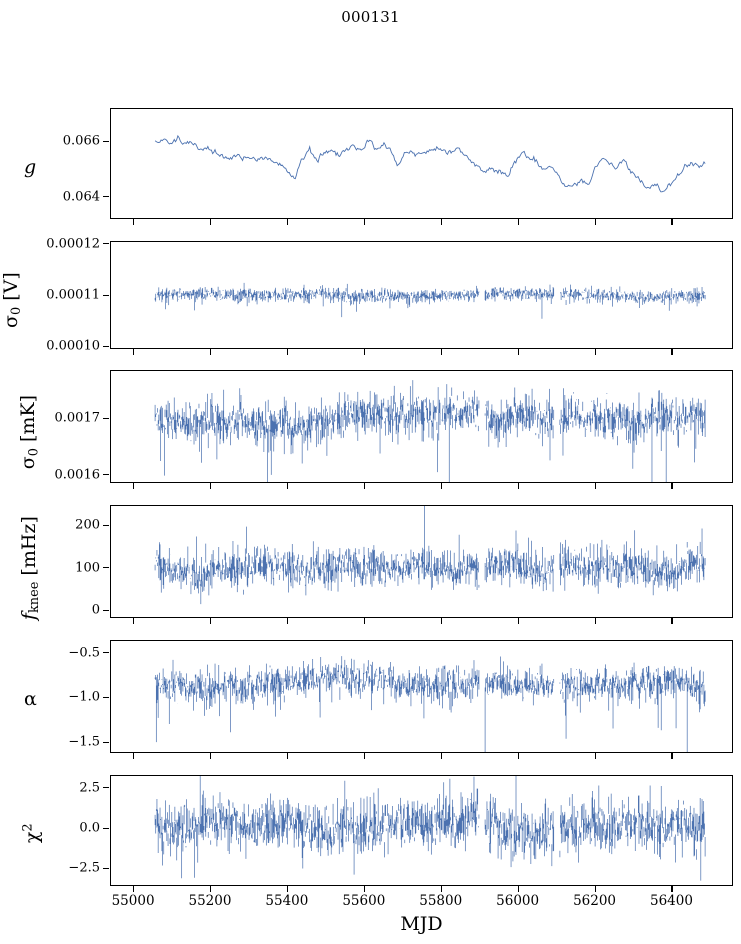  I want to click on ylabel-gain: g, so click(30, 167).